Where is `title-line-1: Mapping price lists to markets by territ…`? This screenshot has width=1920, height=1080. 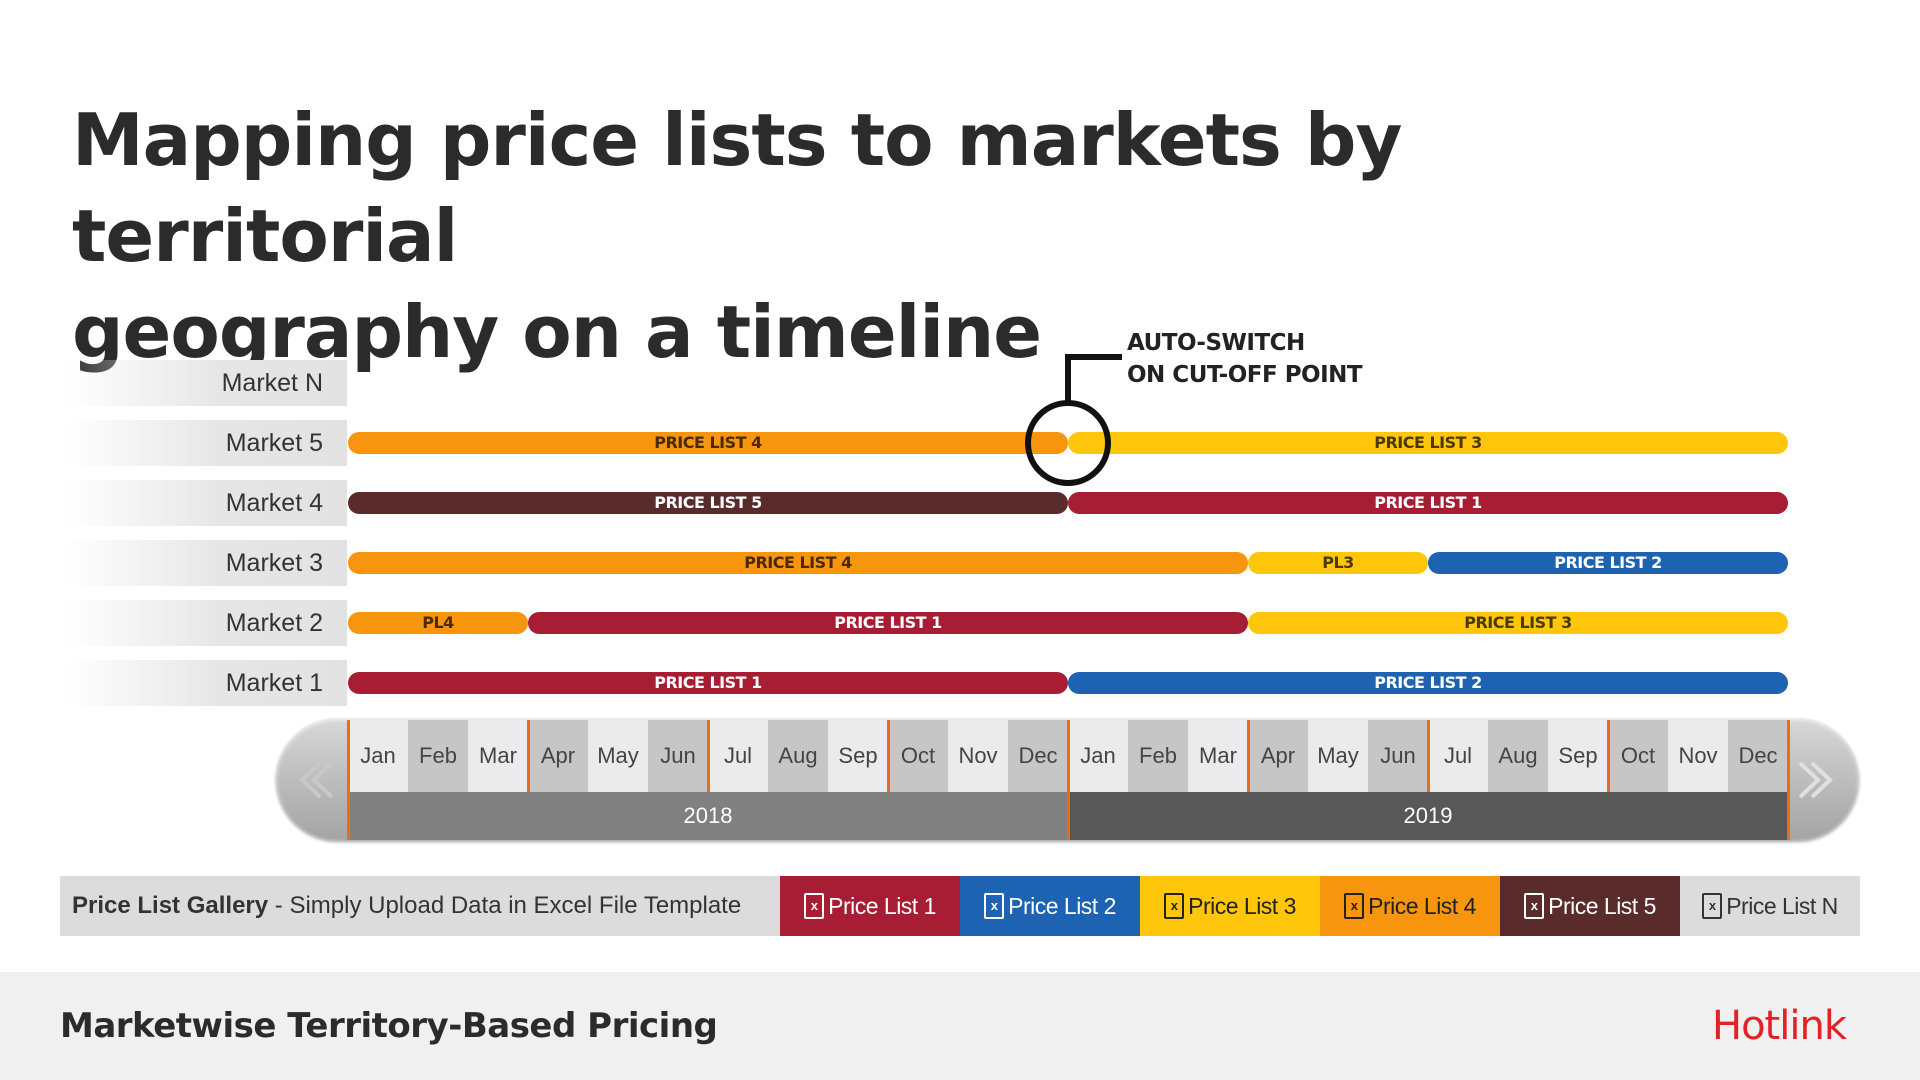 title-line-1: Mapping price lists to markets by territ… is located at coordinates (737, 188).